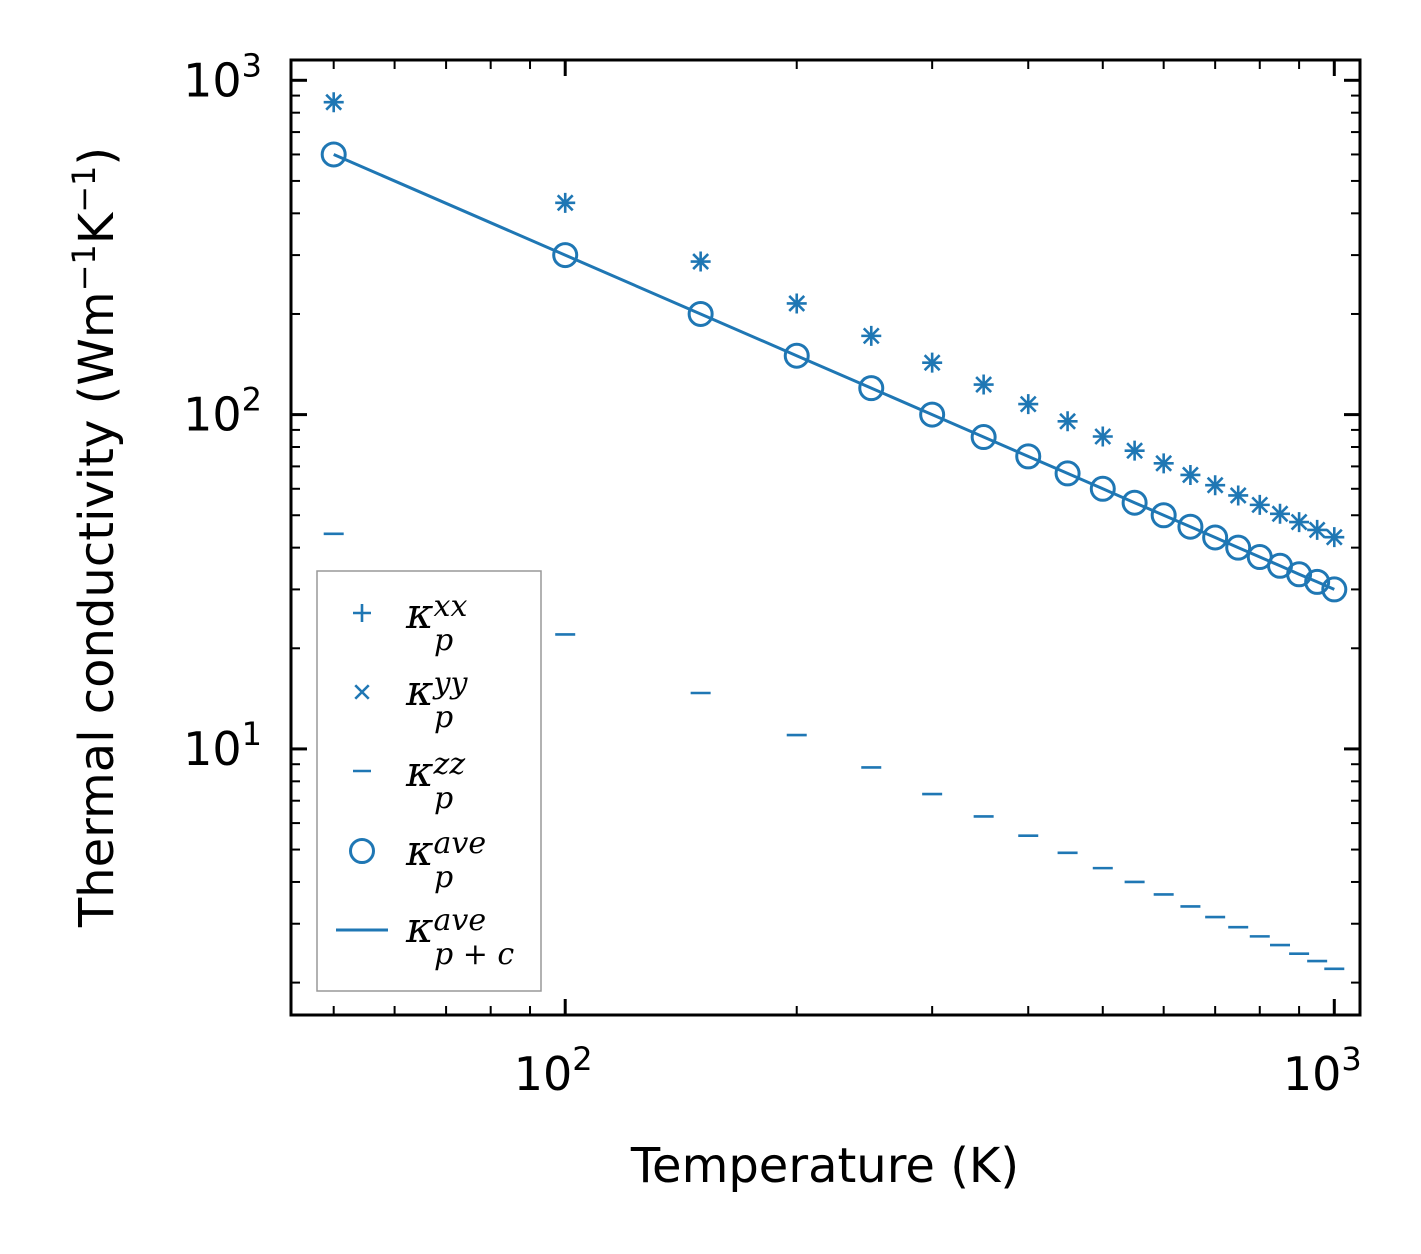 The width and height of the screenshot is (1421, 1254). What do you see at coordinates (1322, 1070) in the screenshot?
I see `x-tick-label: 10³` at bounding box center [1322, 1070].